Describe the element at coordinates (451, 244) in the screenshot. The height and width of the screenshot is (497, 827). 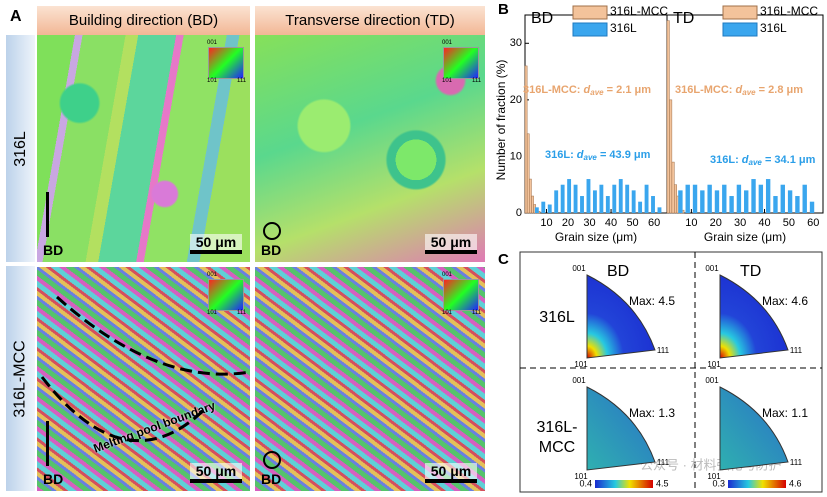
I see `scale-bar: 50 μm` at that location.